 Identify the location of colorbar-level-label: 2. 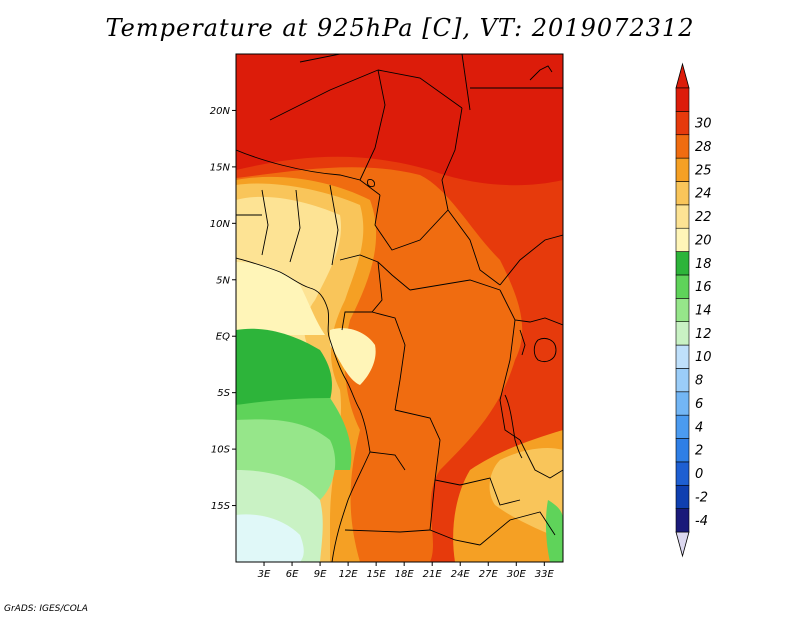
(699, 451).